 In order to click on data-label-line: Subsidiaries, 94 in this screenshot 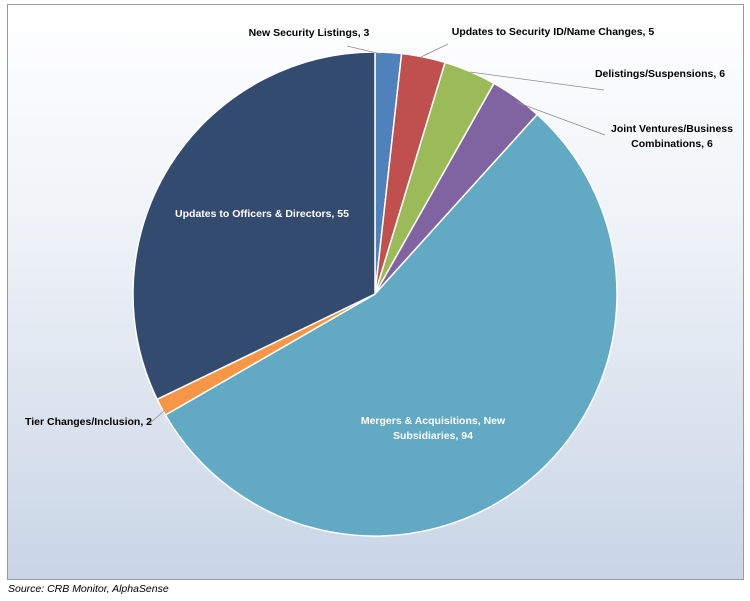, I will do `click(433, 436)`.